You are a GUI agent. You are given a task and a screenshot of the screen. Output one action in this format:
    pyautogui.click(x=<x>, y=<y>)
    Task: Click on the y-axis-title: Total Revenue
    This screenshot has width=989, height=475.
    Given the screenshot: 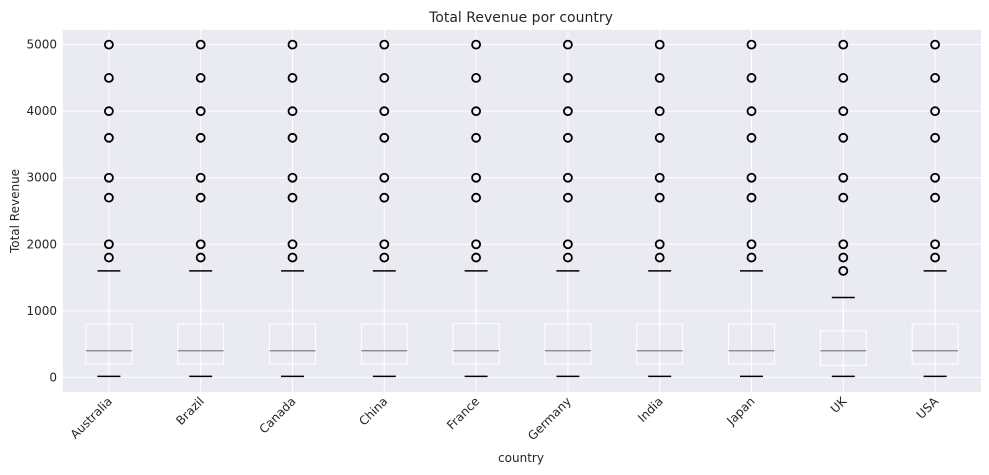 What is the action you would take?
    pyautogui.click(x=15, y=211)
    